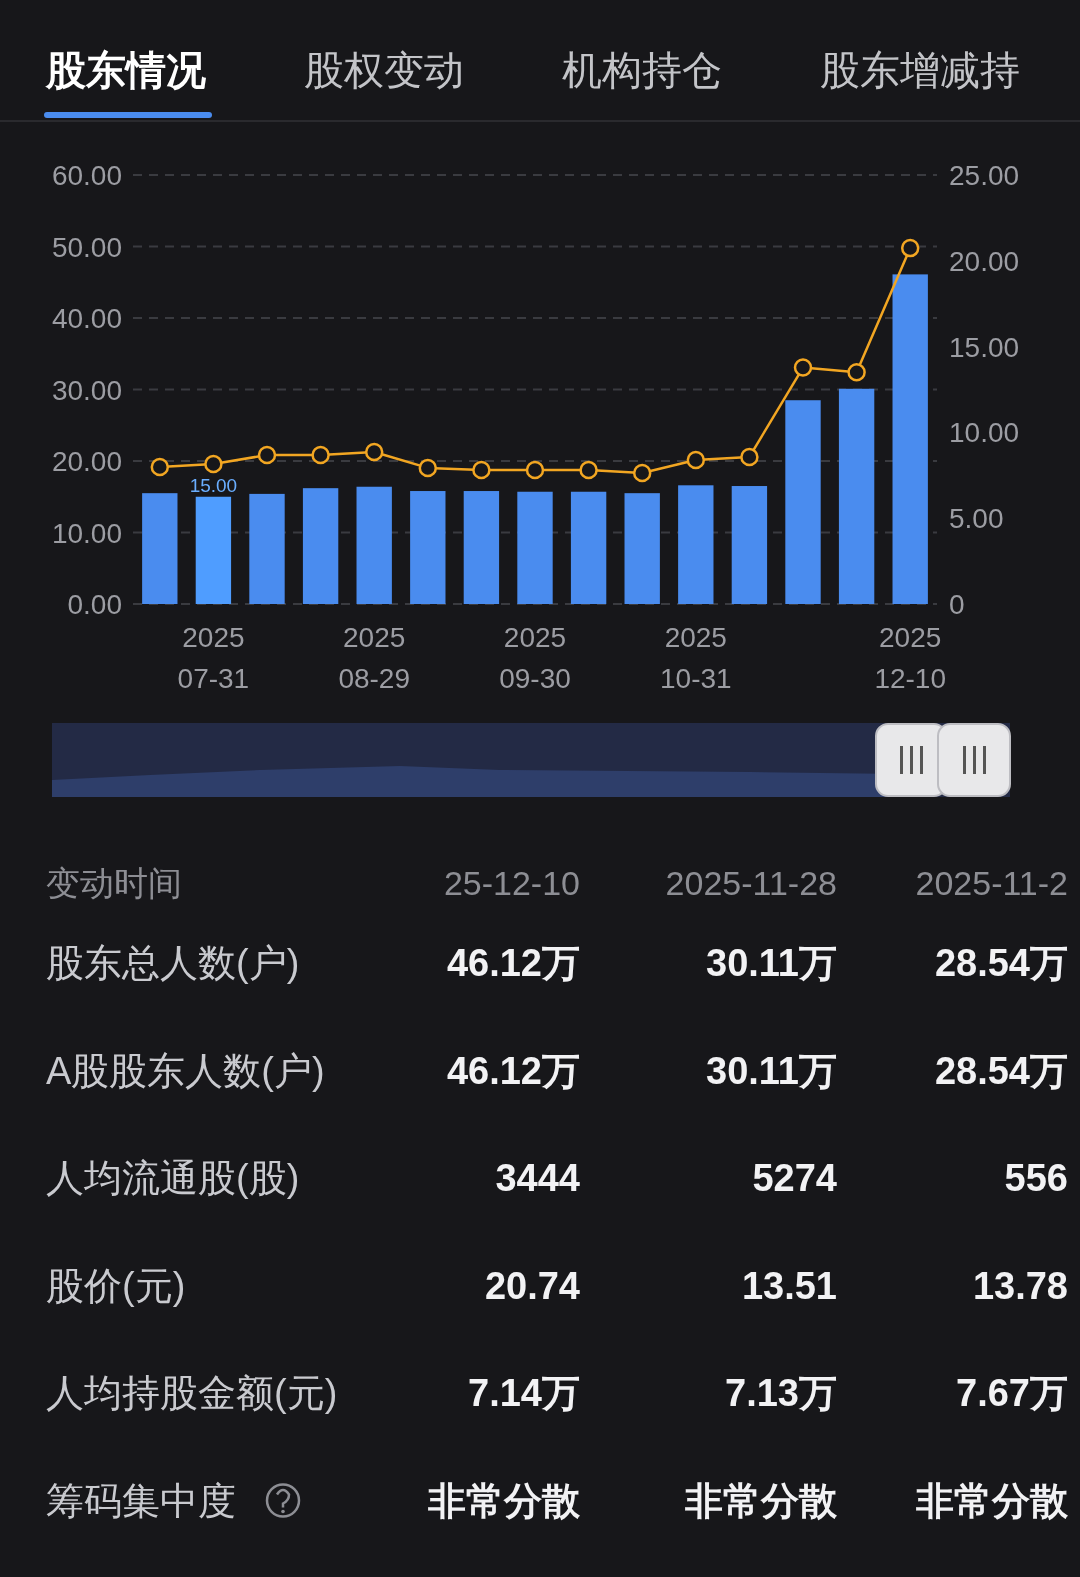  I want to click on text: 股东情况, so click(125, 70).